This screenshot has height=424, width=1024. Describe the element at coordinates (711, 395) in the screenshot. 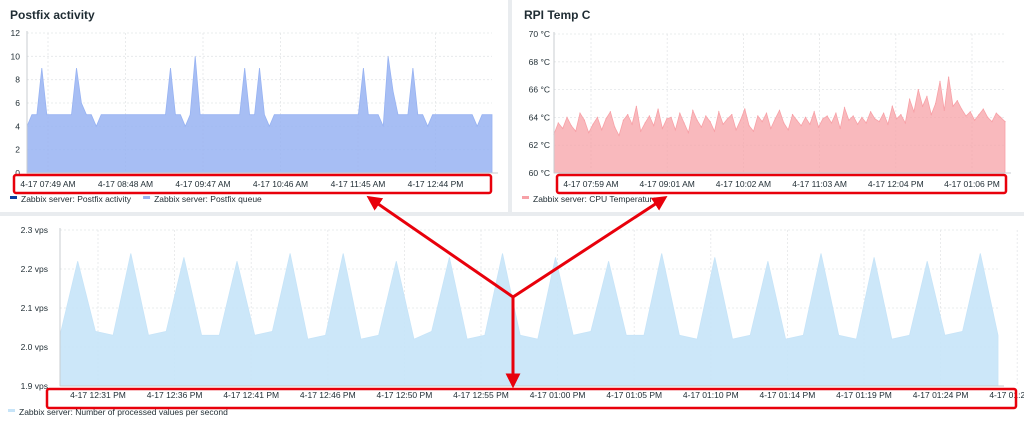

I see `x-tick-label: 4-17 01:10 PM` at that location.